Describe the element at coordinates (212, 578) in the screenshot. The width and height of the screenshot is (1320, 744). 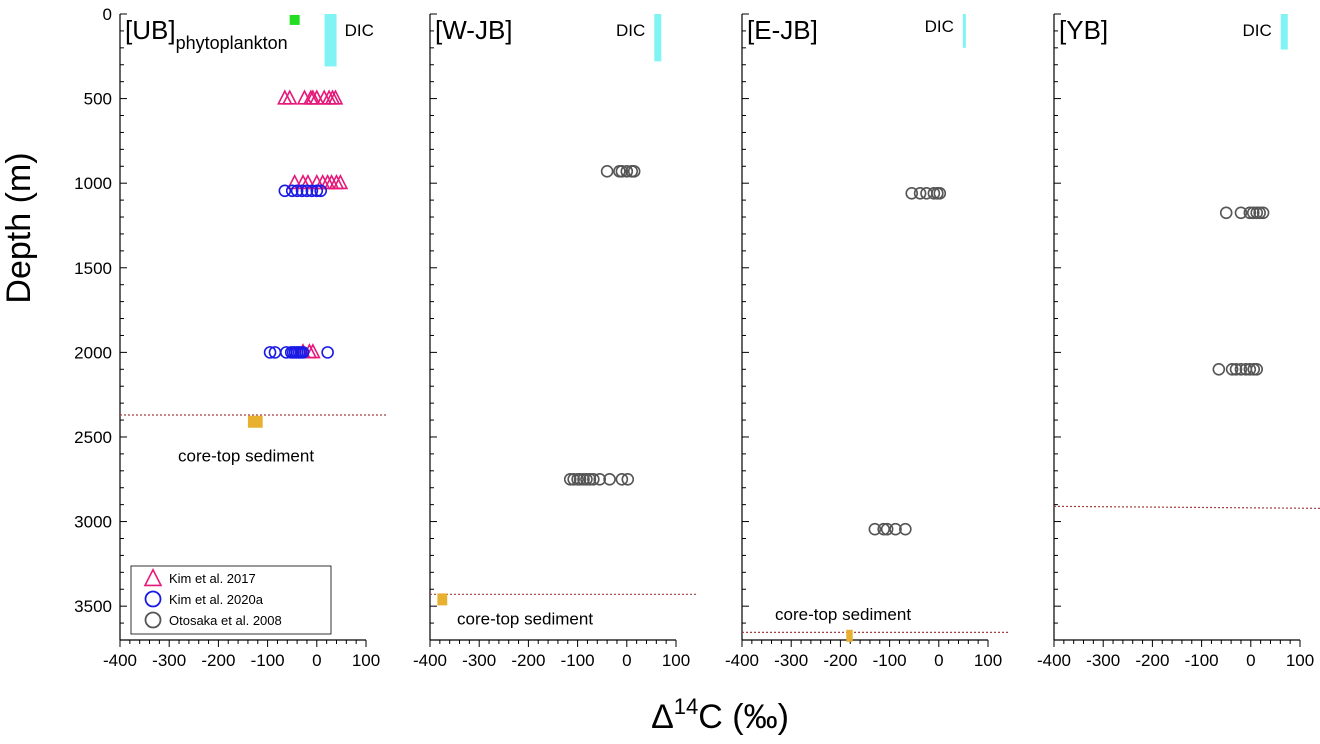
I see `legend-label: Kim et al. 2017` at that location.